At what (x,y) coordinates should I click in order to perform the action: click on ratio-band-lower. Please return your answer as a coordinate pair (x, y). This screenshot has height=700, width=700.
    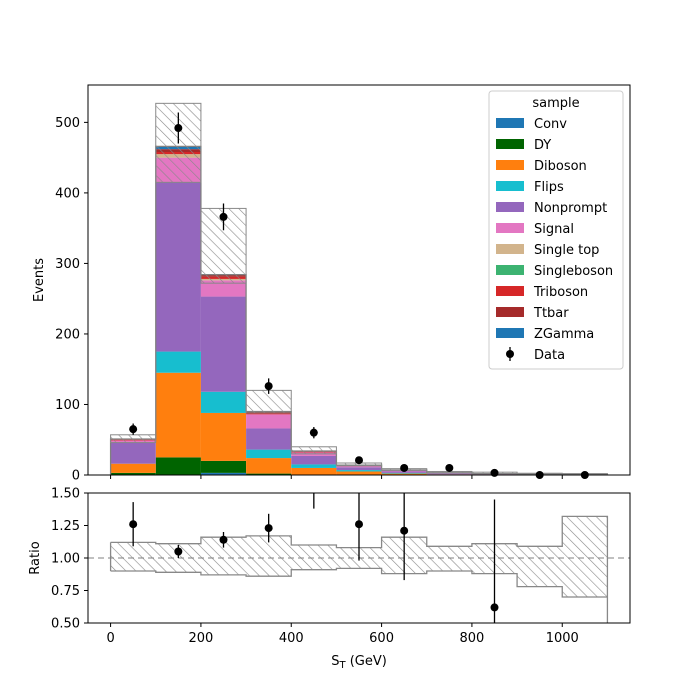
    Looking at the image, I should click on (359, 582).